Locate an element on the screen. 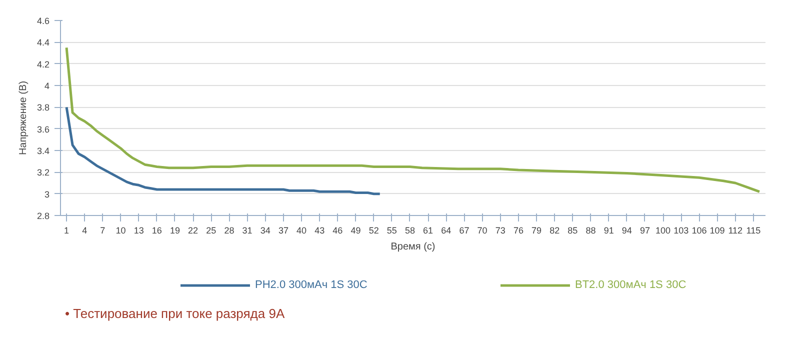 The width and height of the screenshot is (800, 345). y-tick-label: 3.6 is located at coordinates (43, 129).